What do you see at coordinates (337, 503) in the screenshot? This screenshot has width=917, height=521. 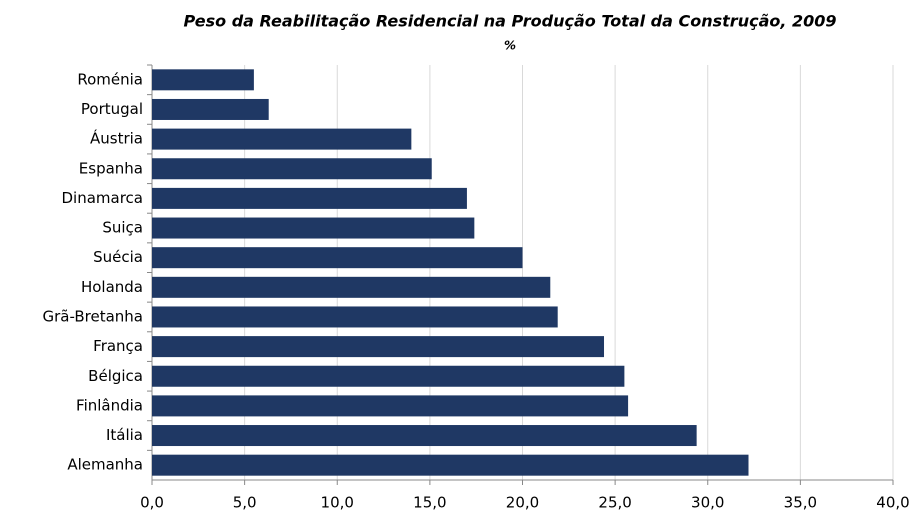 I see `x-tick-label: 10,0` at bounding box center [337, 503].